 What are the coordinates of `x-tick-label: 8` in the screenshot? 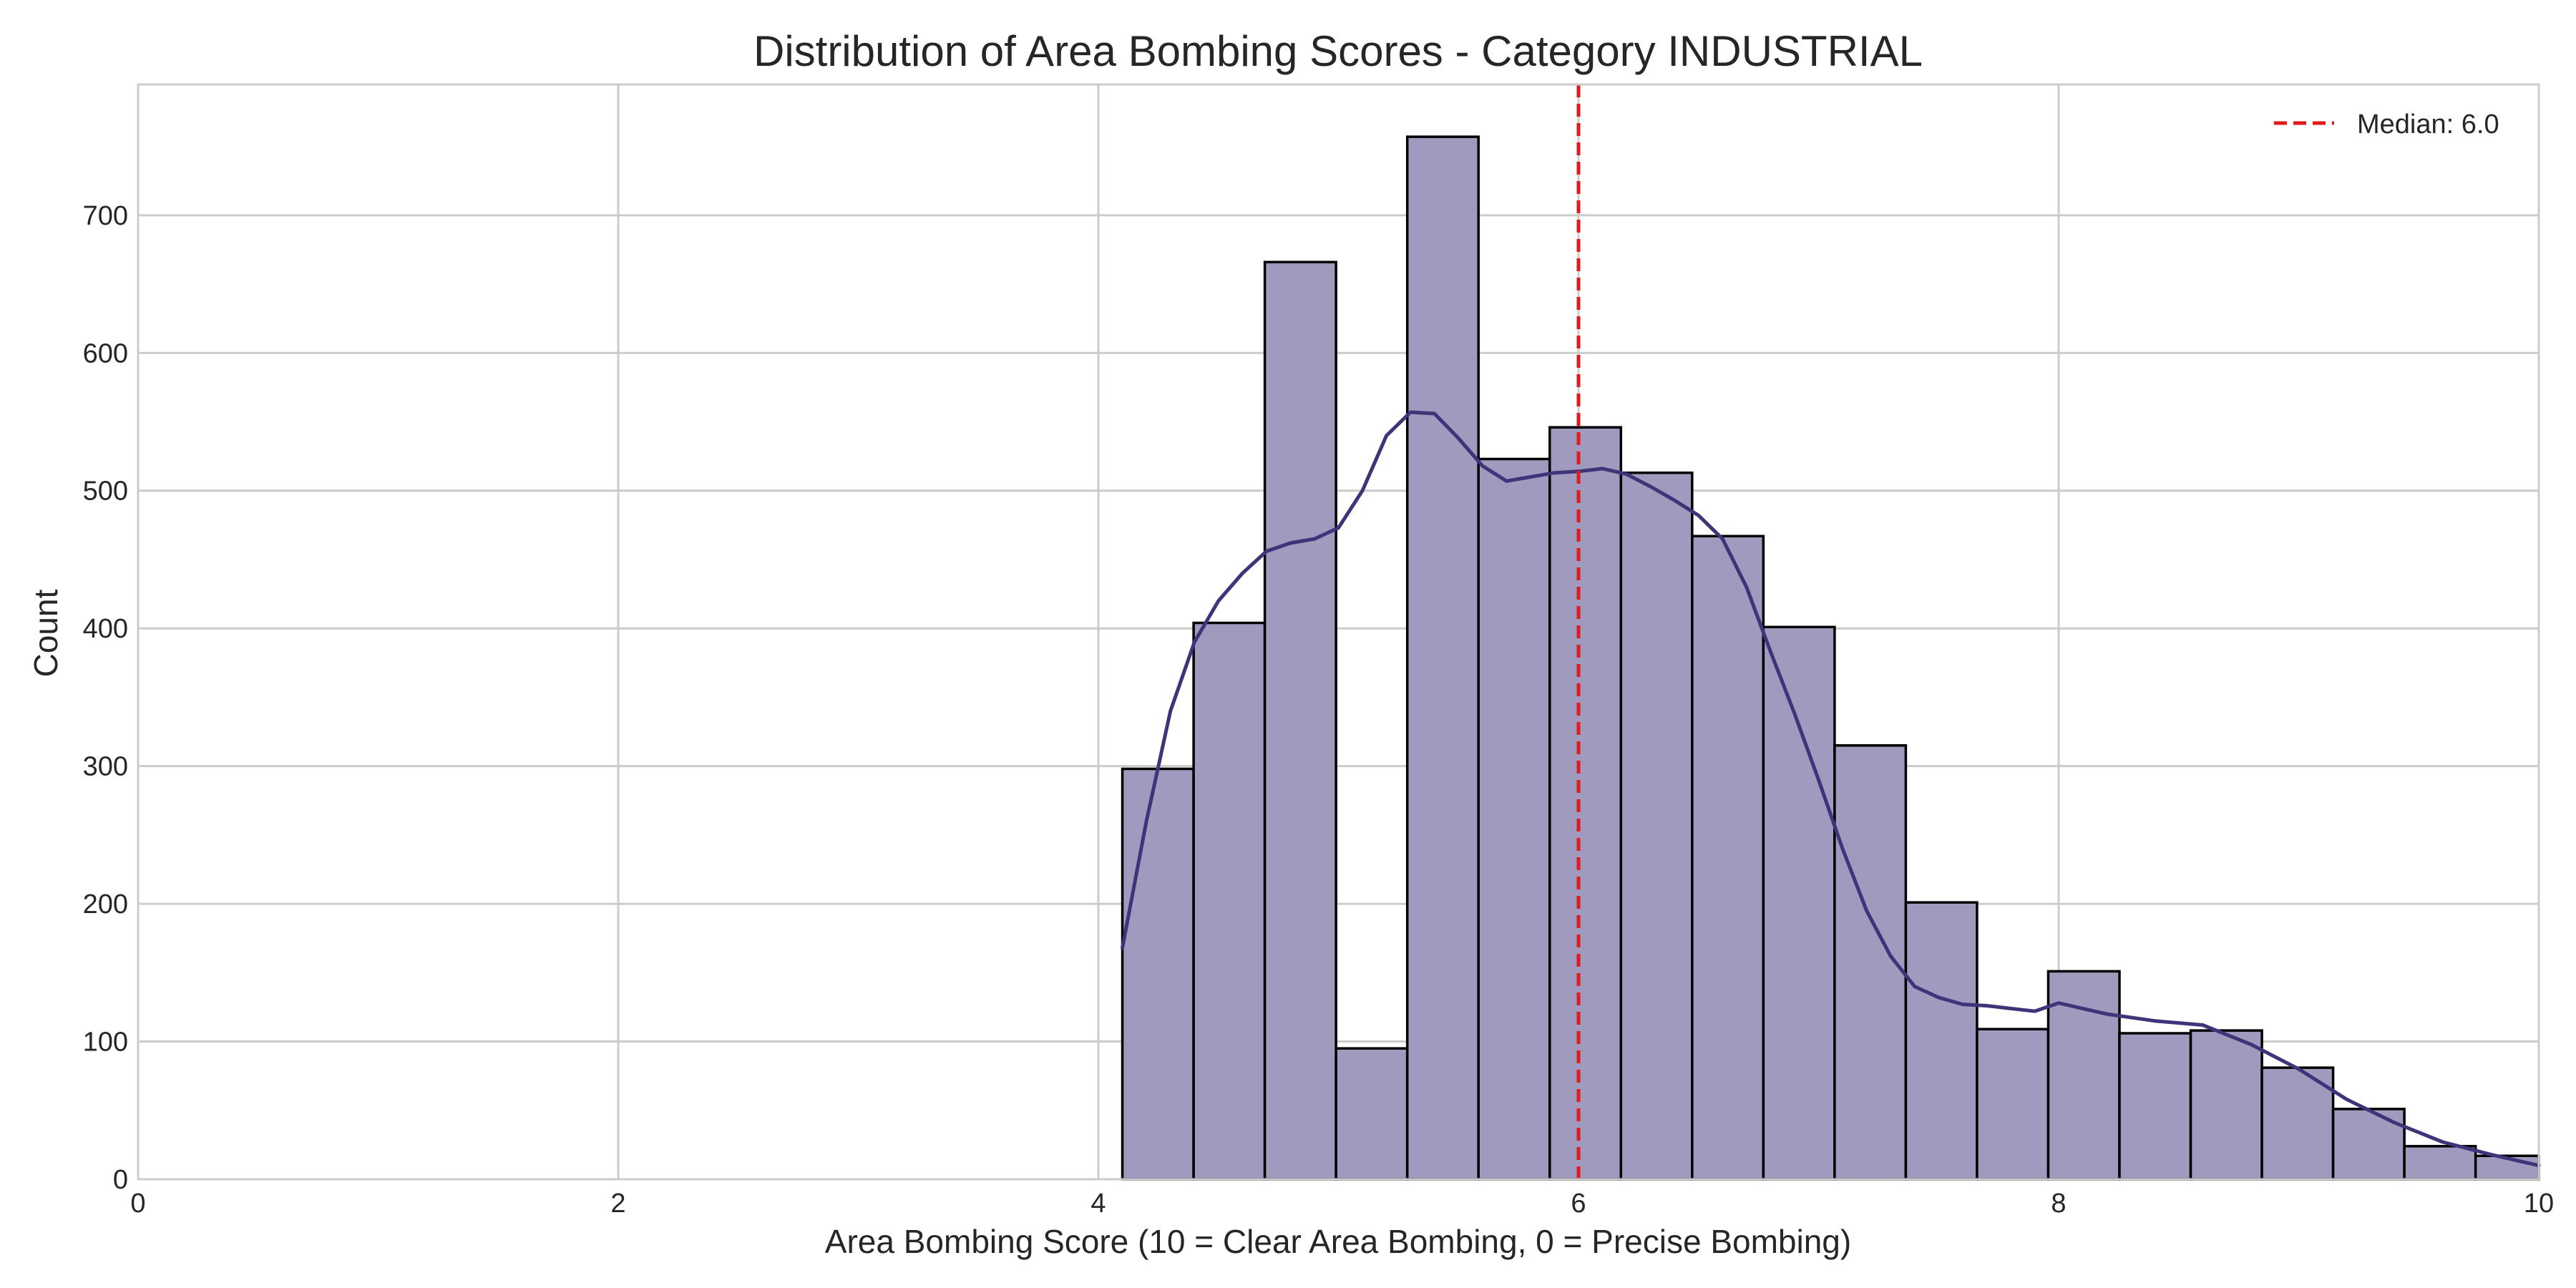 It's located at (2058, 1204).